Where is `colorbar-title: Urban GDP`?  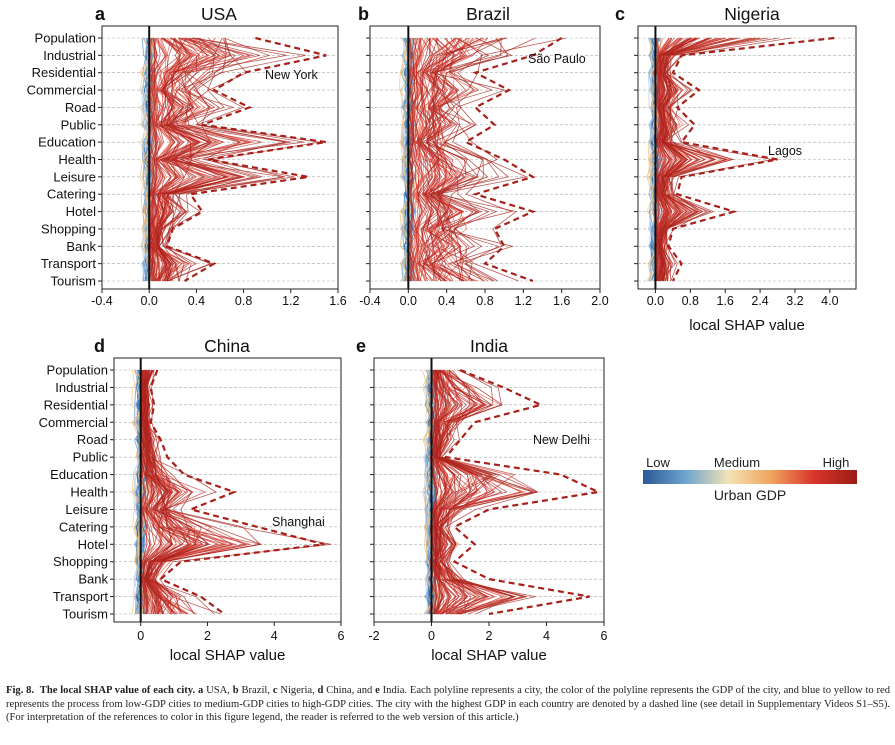
colorbar-title: Urban GDP is located at coordinates (750, 495).